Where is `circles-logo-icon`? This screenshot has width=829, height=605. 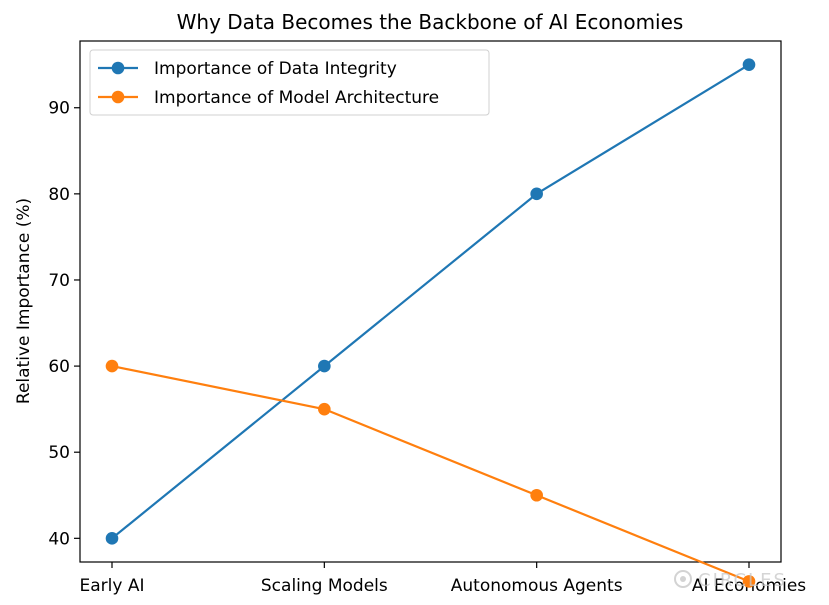 circles-logo-icon is located at coordinates (683, 579).